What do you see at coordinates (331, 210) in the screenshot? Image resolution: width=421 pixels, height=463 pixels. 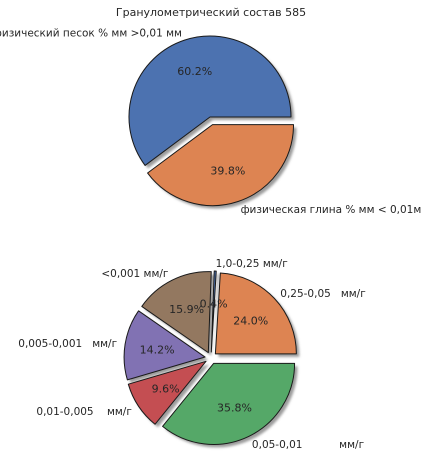 I see `slice-1-2-category-label: физическая глина % мм < 0,01мм` at bounding box center [331, 210].